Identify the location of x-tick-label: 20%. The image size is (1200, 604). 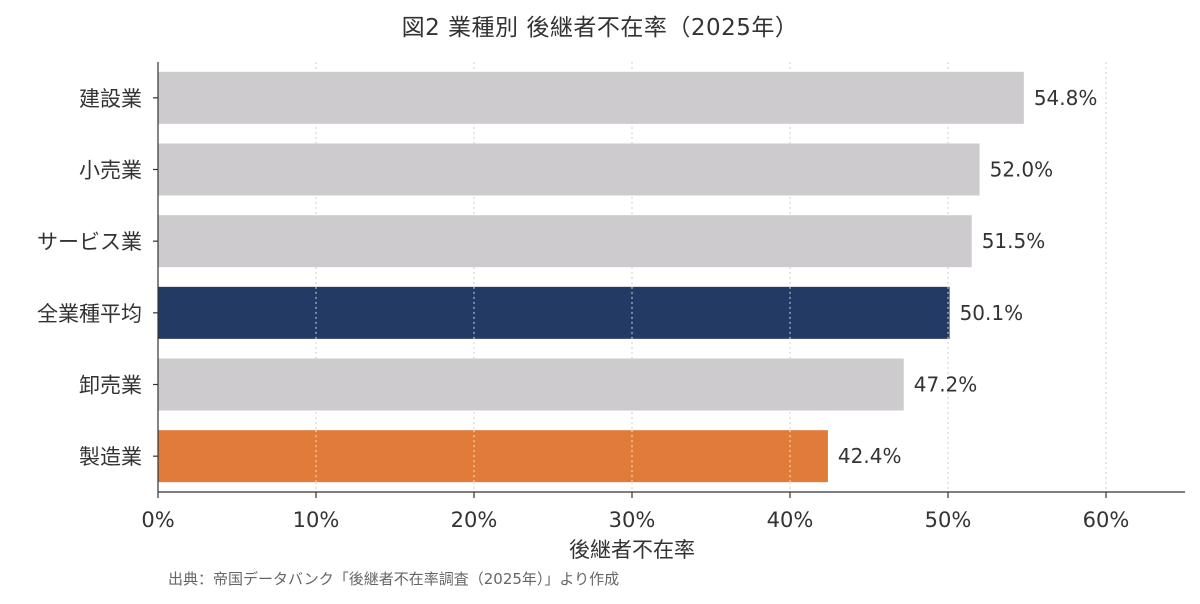
(474, 520).